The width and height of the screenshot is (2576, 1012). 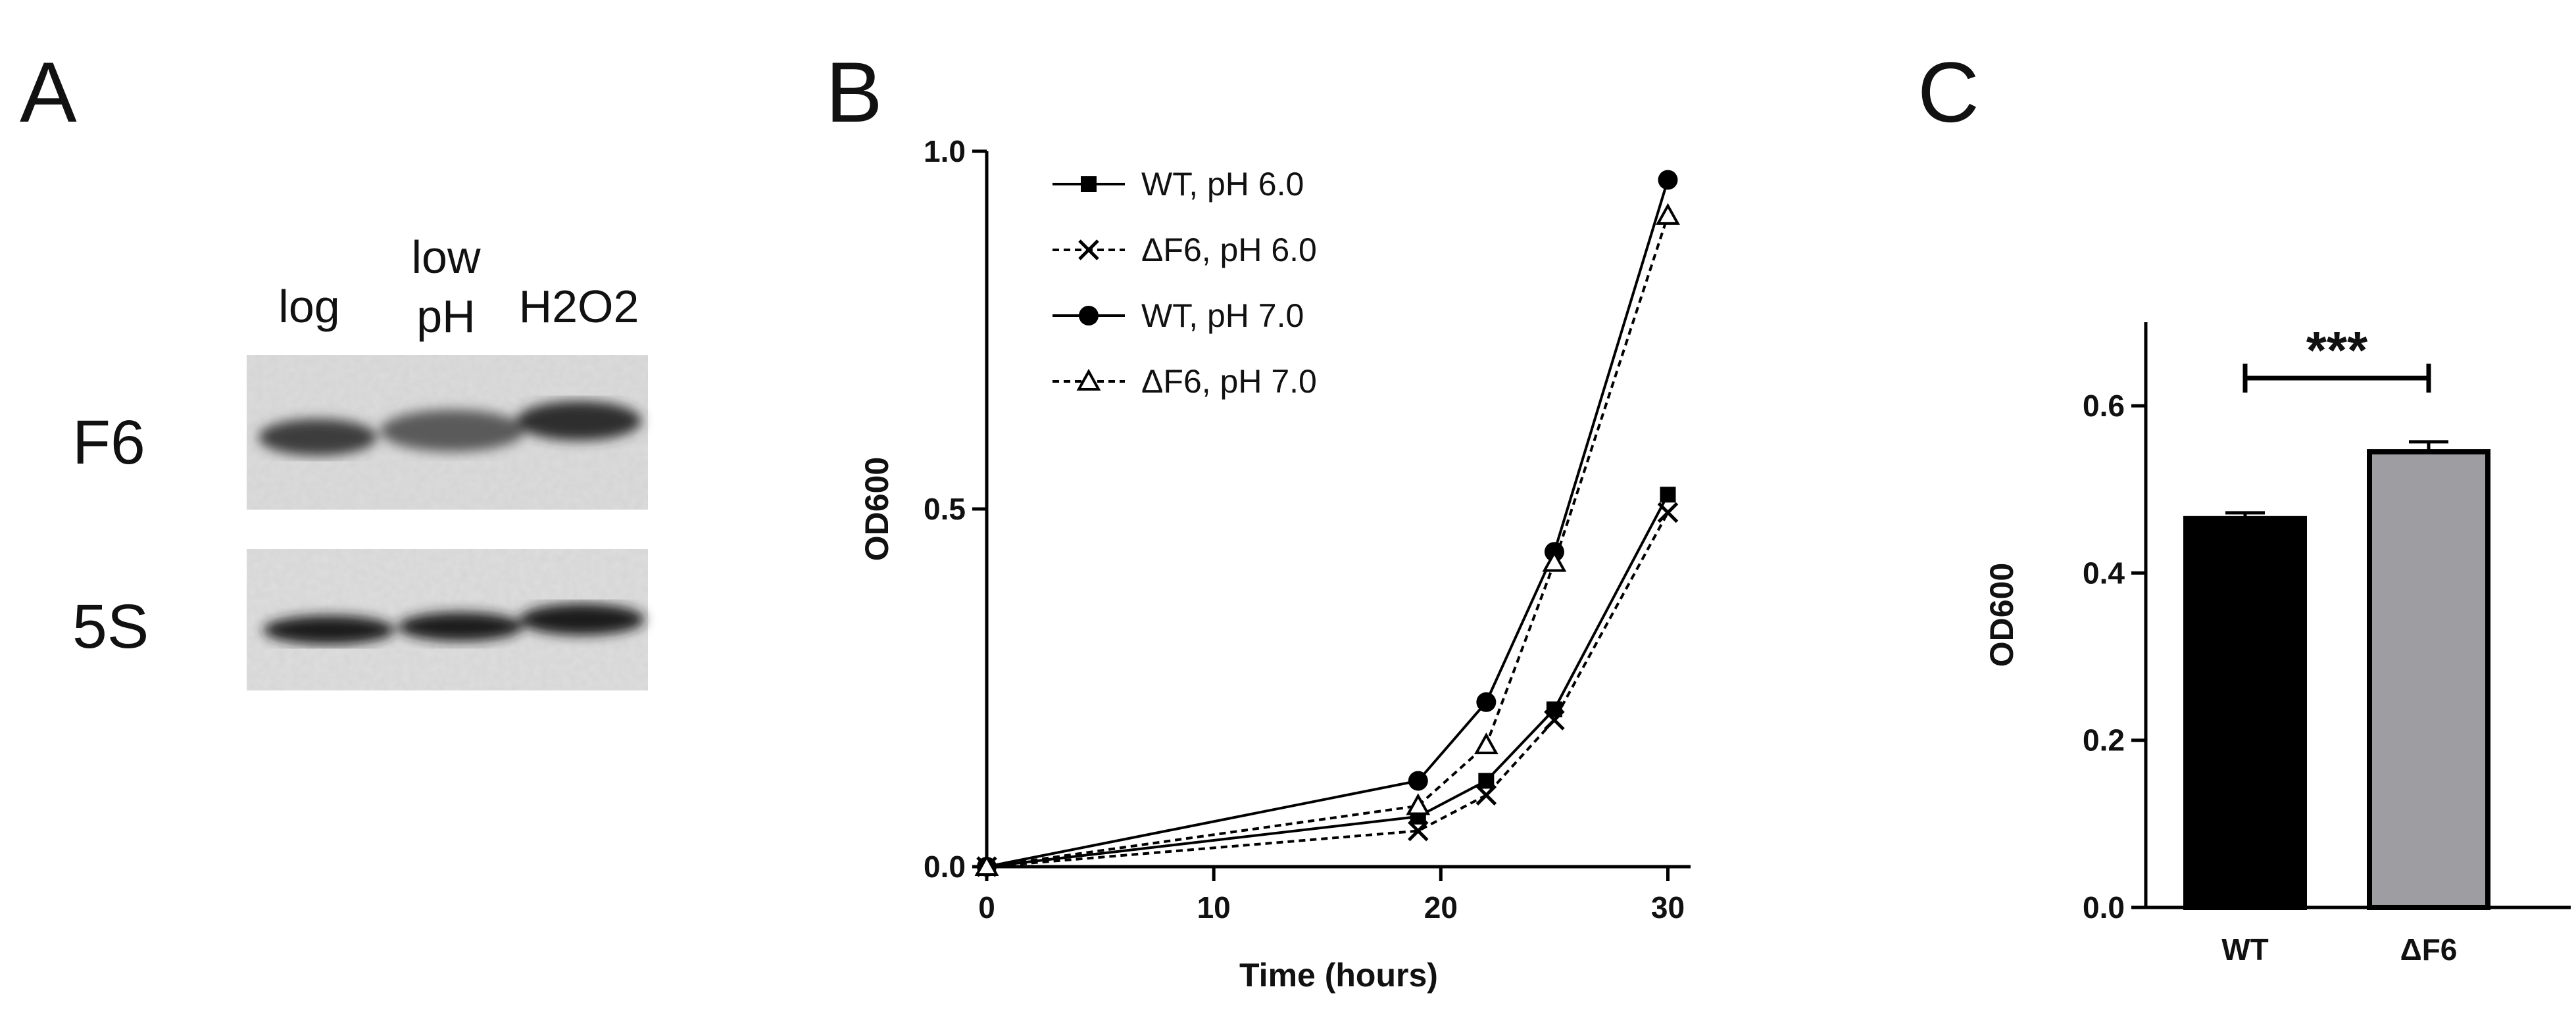 What do you see at coordinates (945, 509) in the screenshot?
I see `y-tick-label: 0.5` at bounding box center [945, 509].